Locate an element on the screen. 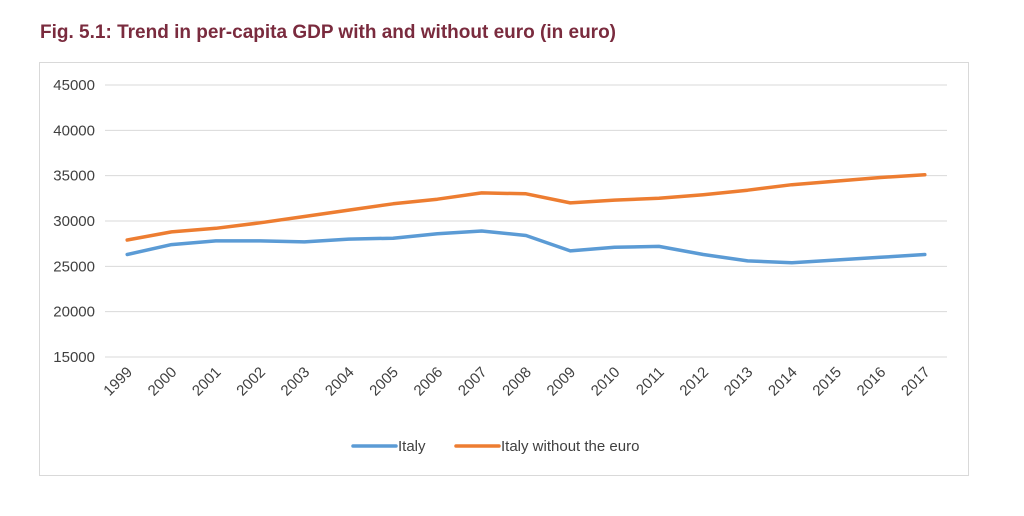  legend: Italy Italy without the euro is located at coordinates (495, 446).